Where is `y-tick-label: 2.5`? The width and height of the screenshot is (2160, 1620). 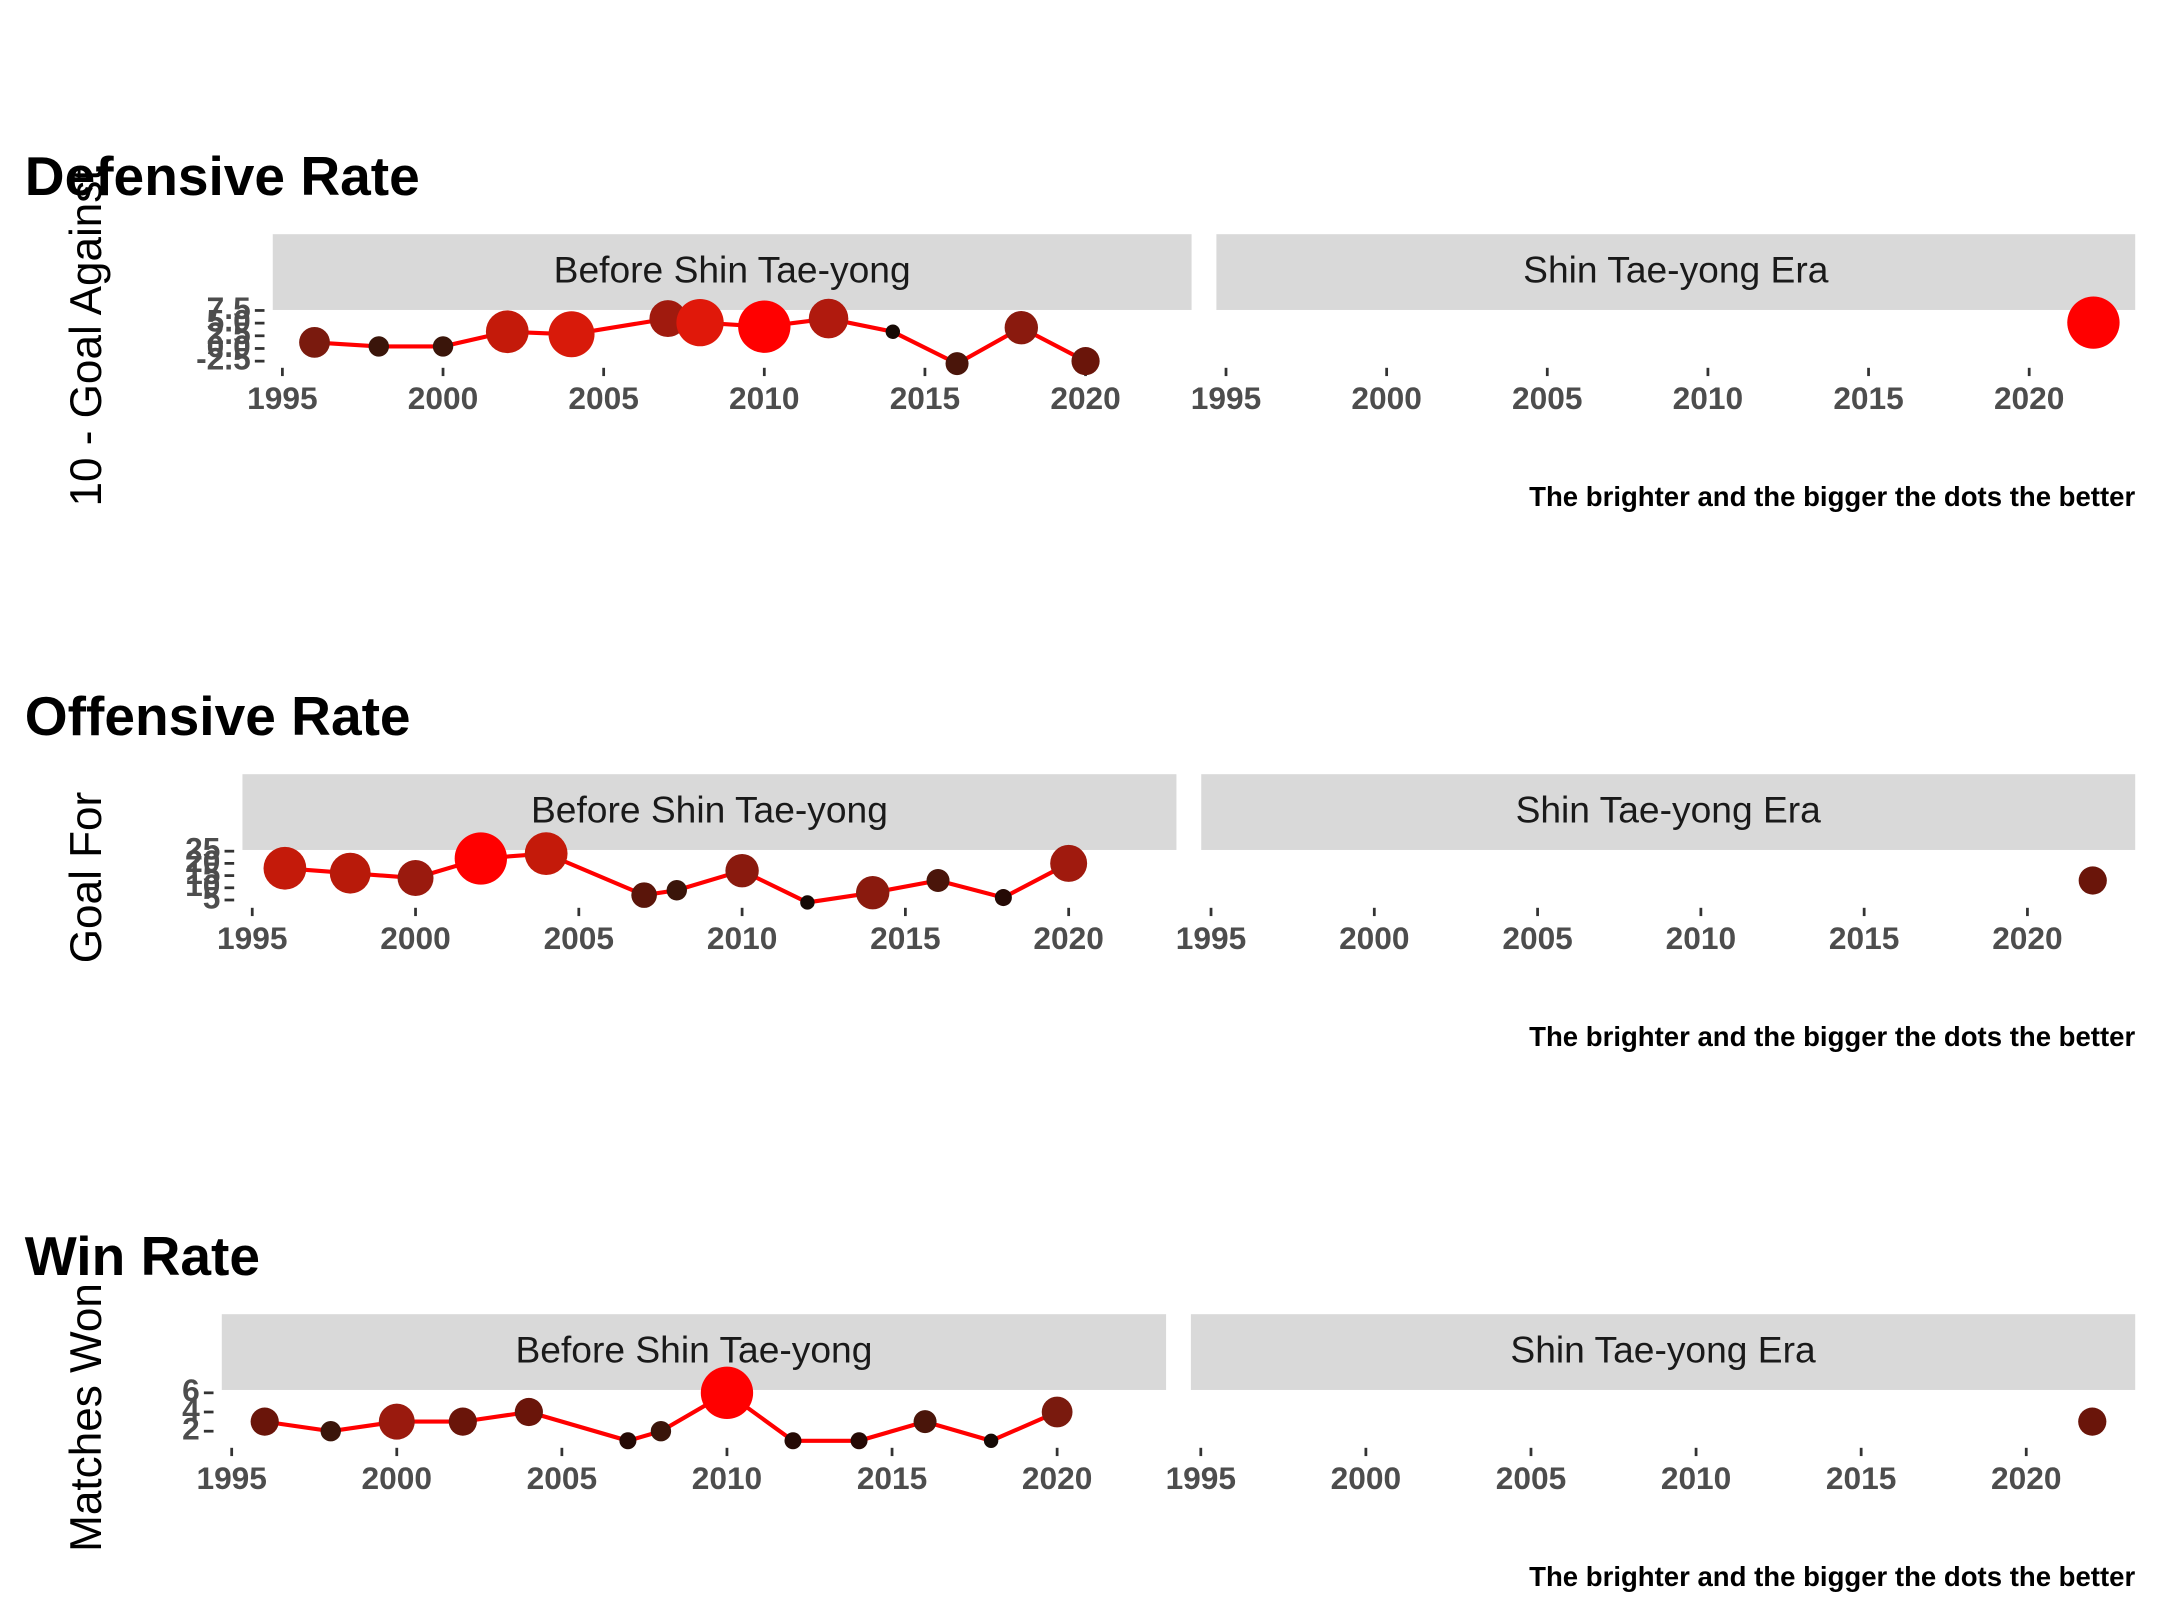
y-tick-label: 2.5 is located at coordinates (229, 333).